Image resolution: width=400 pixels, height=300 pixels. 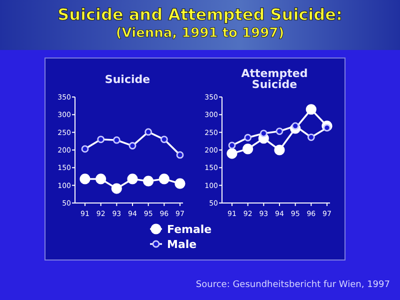 I want to click on text: (Vienna, 1991 to 1997), so click(x=200, y=33).